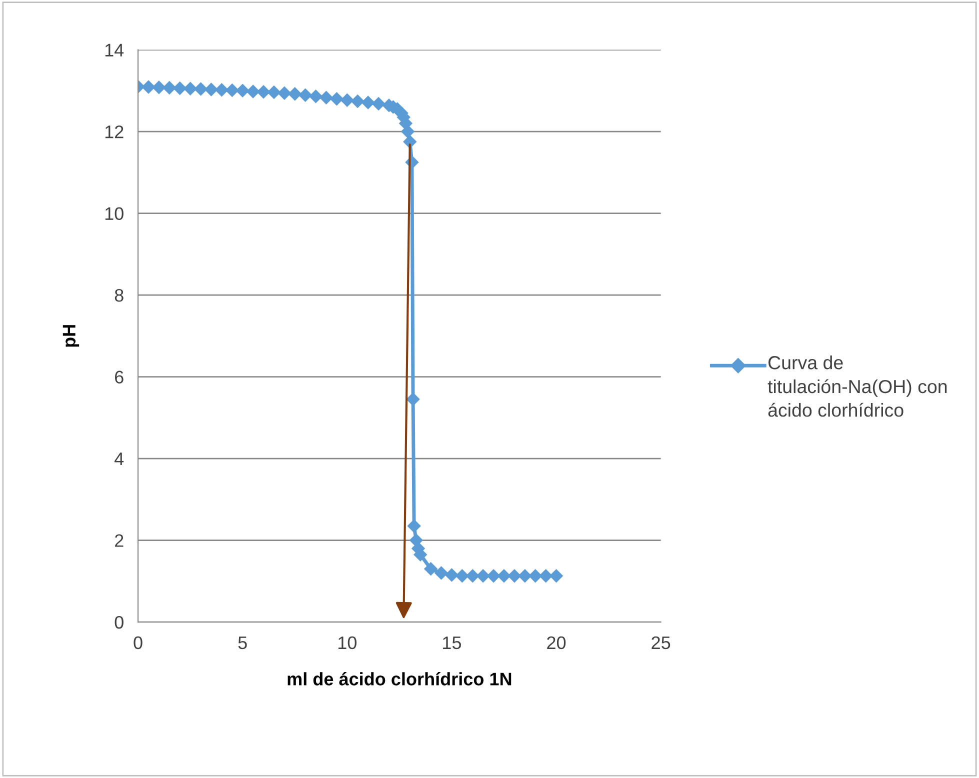 The image size is (979, 778). Describe the element at coordinates (452, 643) in the screenshot. I see `x-tick-label: 15` at that location.